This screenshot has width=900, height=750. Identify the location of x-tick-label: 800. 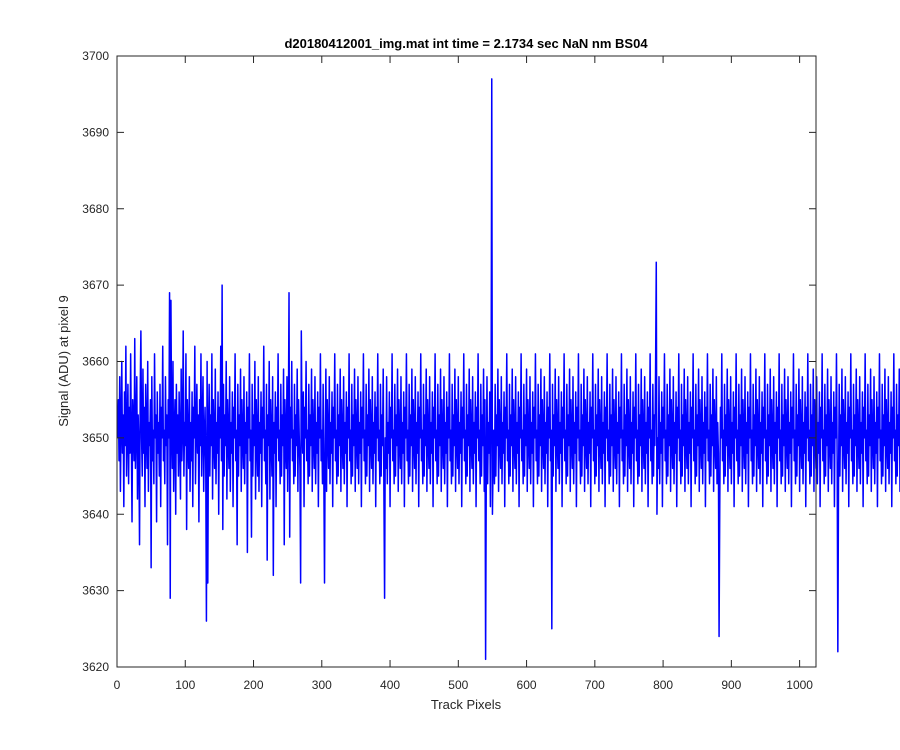
(663, 685).